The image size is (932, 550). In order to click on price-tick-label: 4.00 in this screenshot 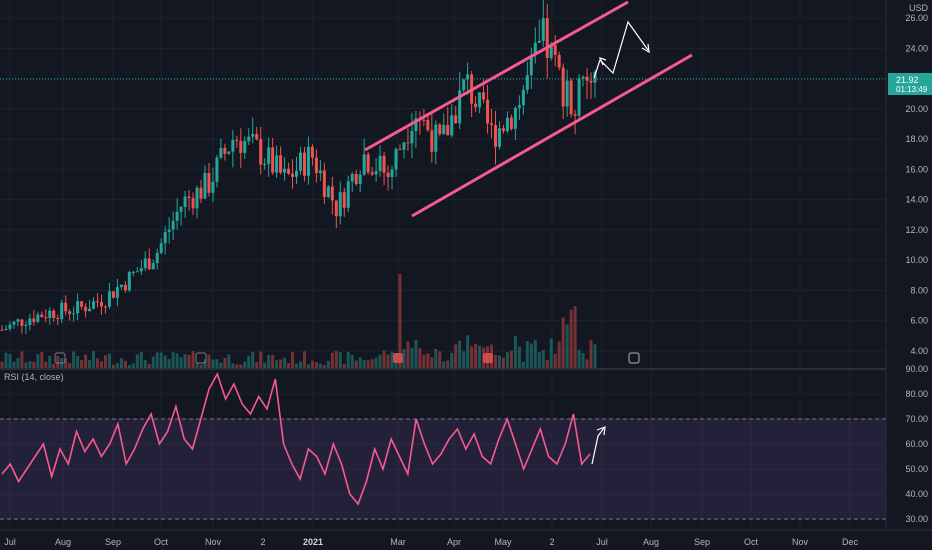, I will do `click(919, 351)`.